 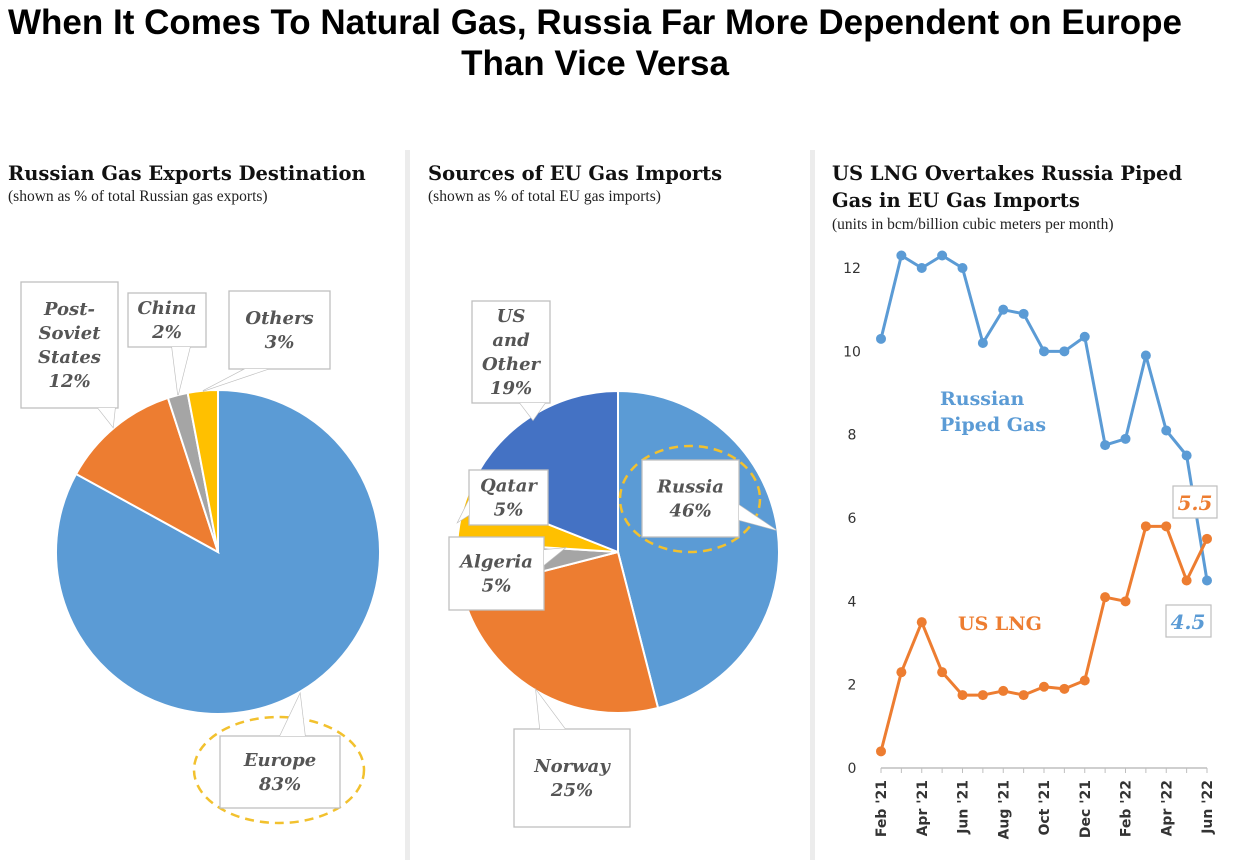 What do you see at coordinates (852, 436) in the screenshot?
I see `y-tick-label: 8` at bounding box center [852, 436].